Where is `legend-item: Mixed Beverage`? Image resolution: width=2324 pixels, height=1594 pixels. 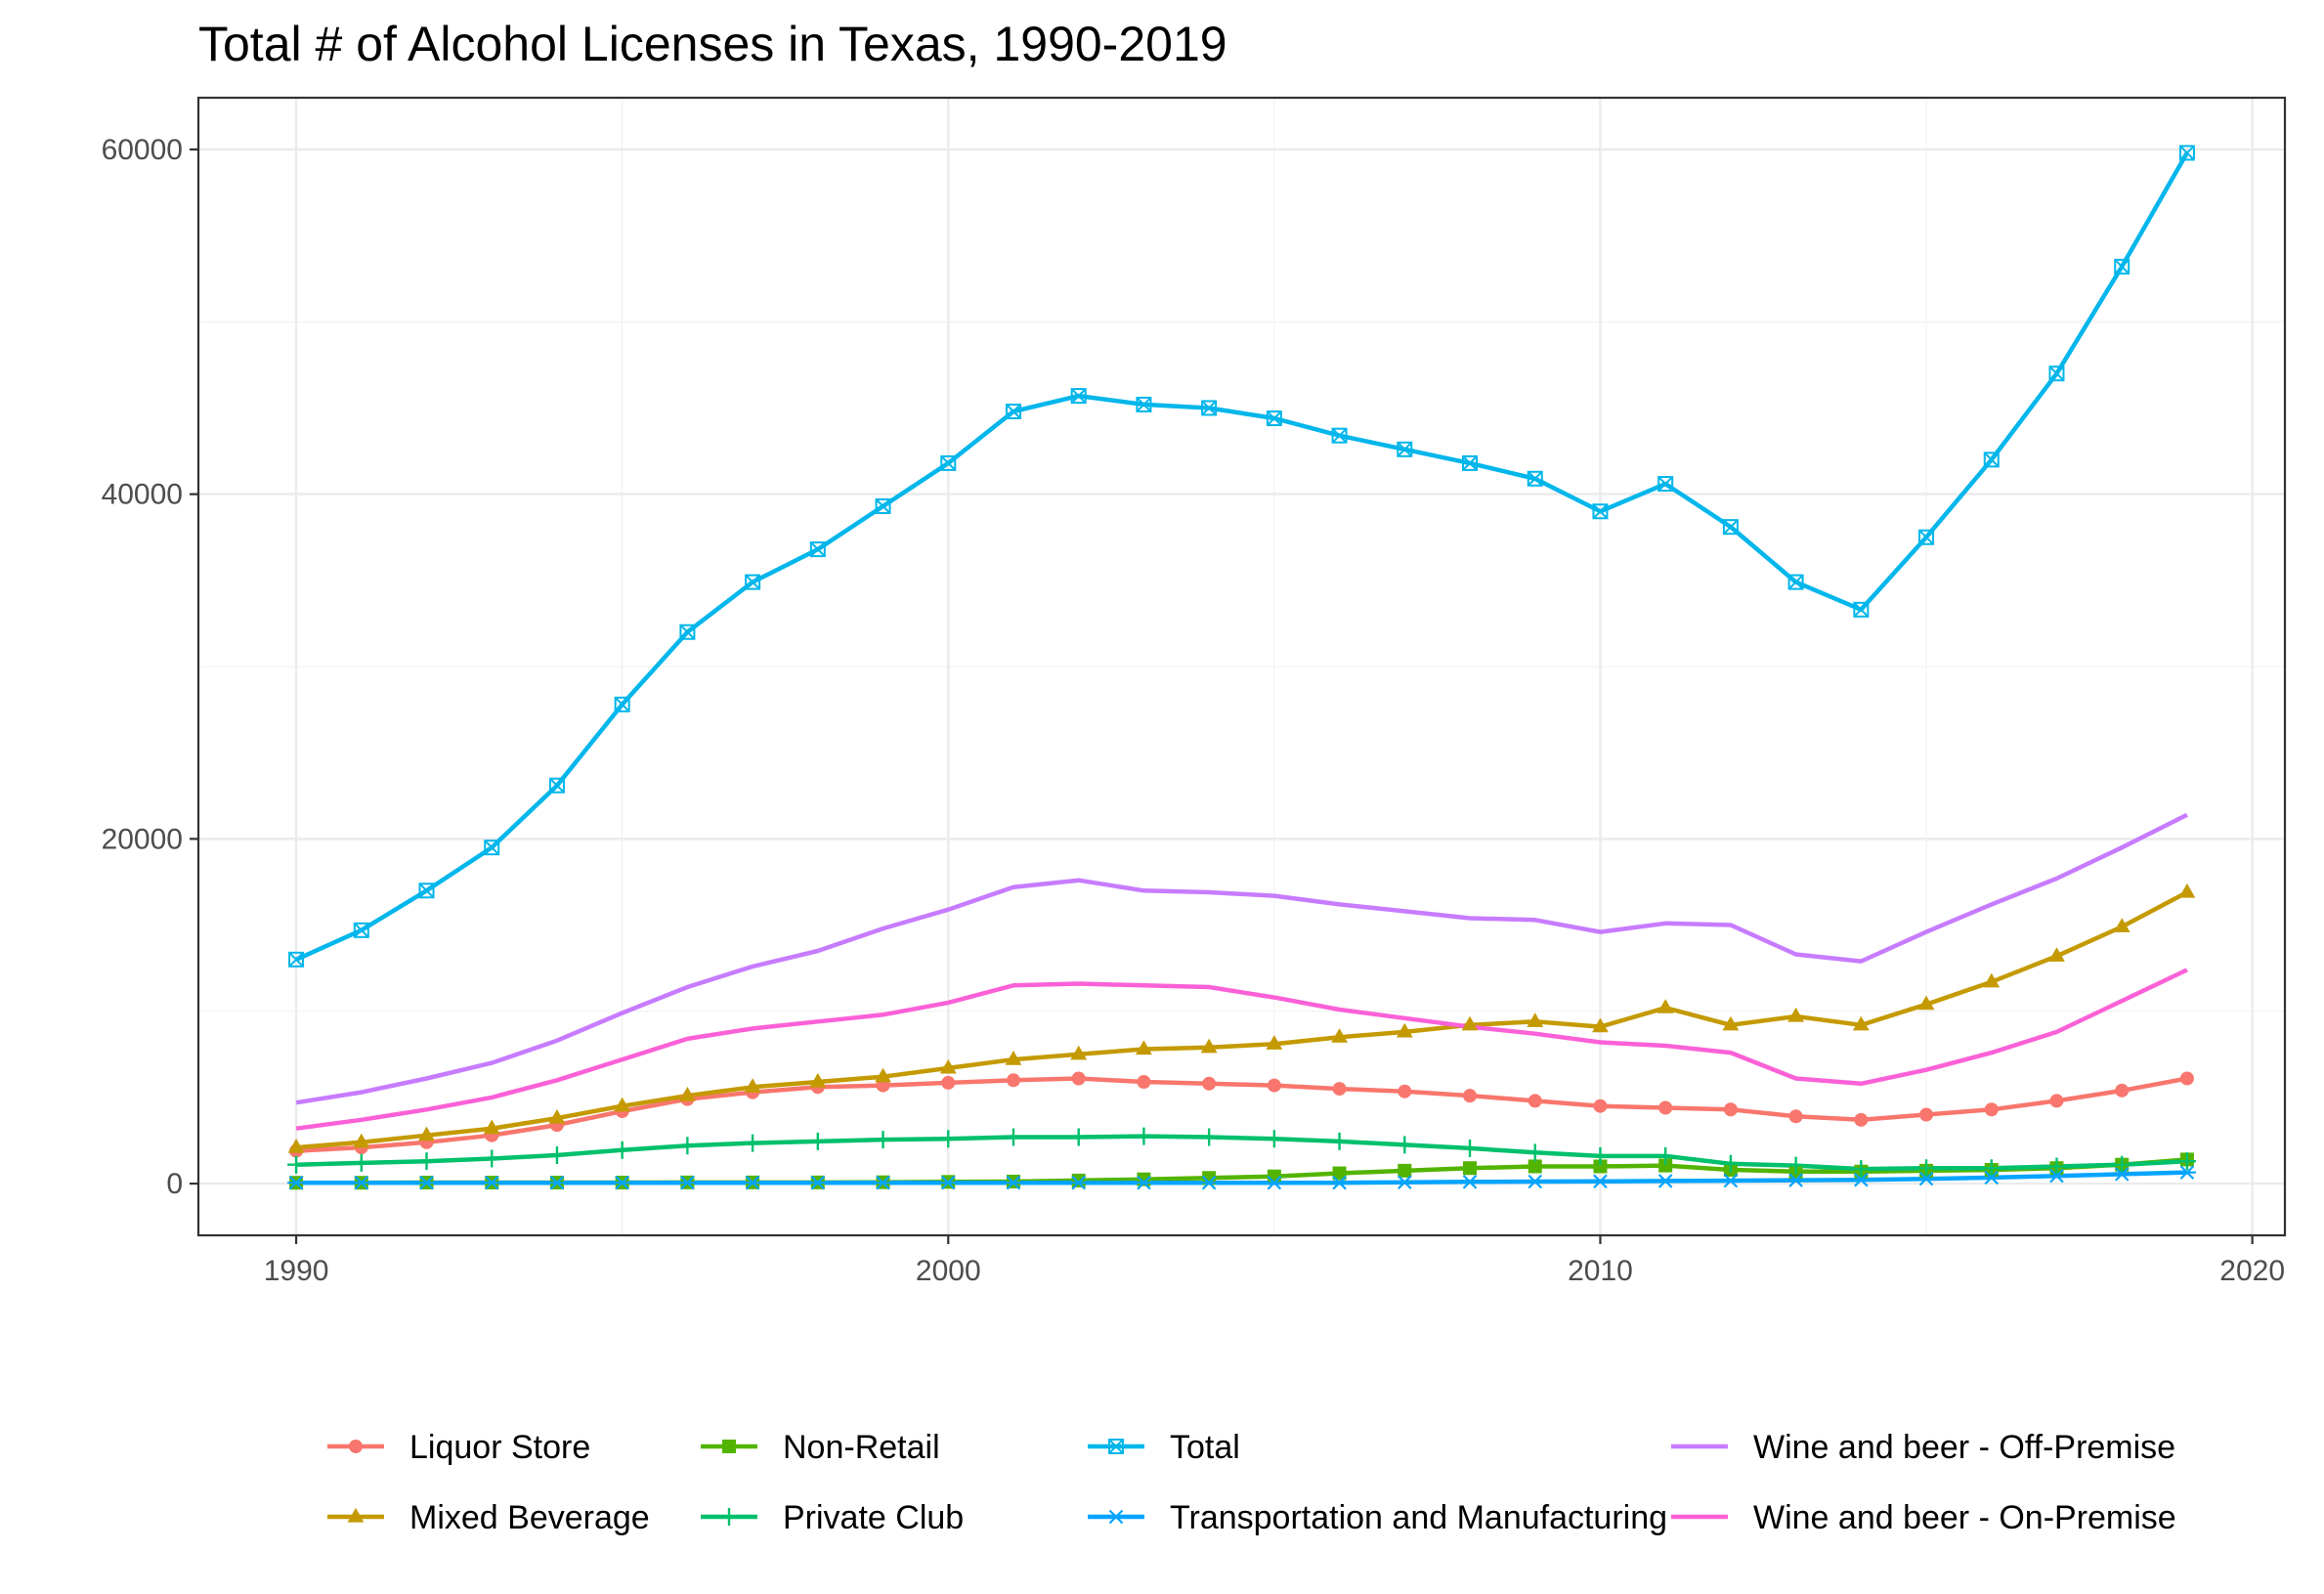
legend-item: Mixed Beverage is located at coordinates (488, 1517).